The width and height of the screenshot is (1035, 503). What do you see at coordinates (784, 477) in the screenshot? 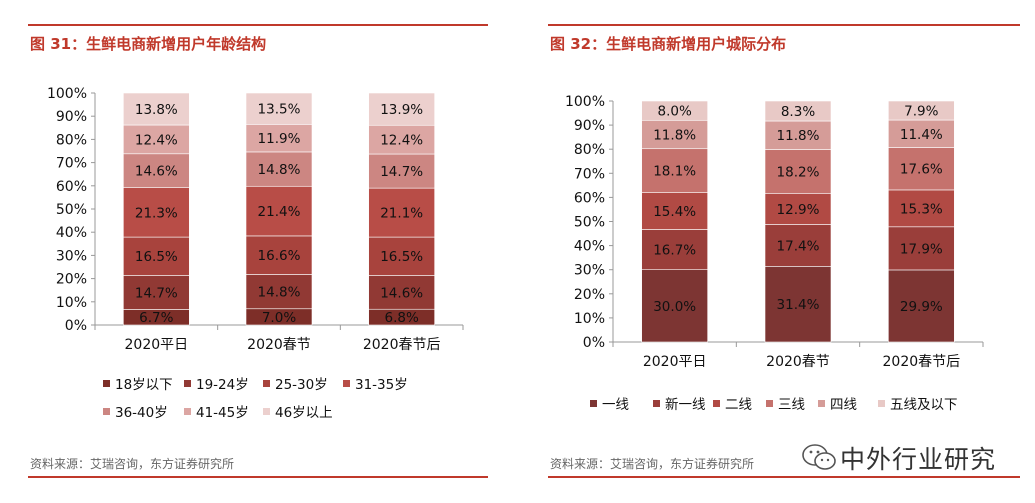
I see `bottom-rule` at bounding box center [784, 477].